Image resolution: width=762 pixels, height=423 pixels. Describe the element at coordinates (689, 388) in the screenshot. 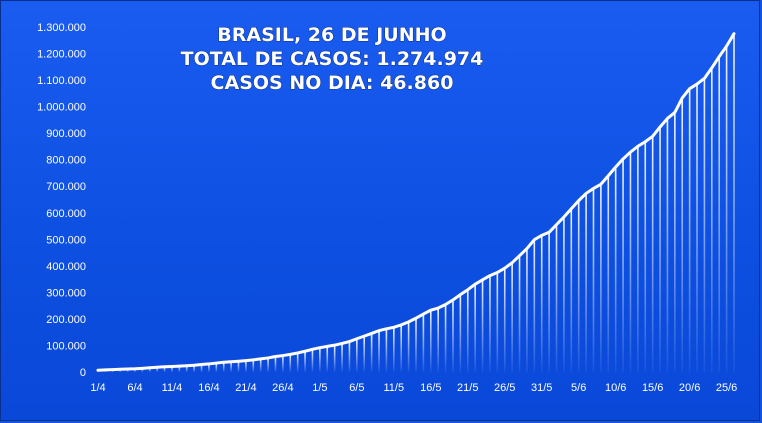

I see `x-tick-label: 20/6` at that location.